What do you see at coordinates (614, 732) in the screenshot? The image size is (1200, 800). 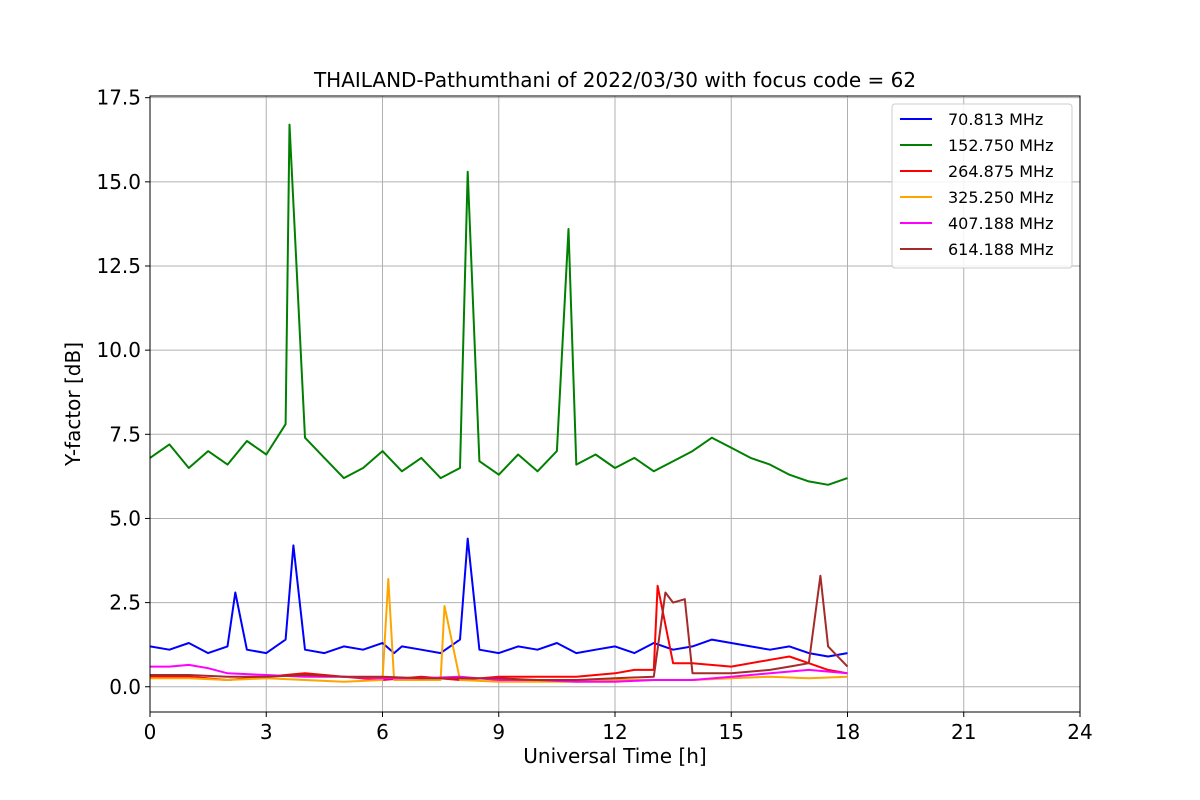 I see `x-tick-label-4: 12` at bounding box center [614, 732].